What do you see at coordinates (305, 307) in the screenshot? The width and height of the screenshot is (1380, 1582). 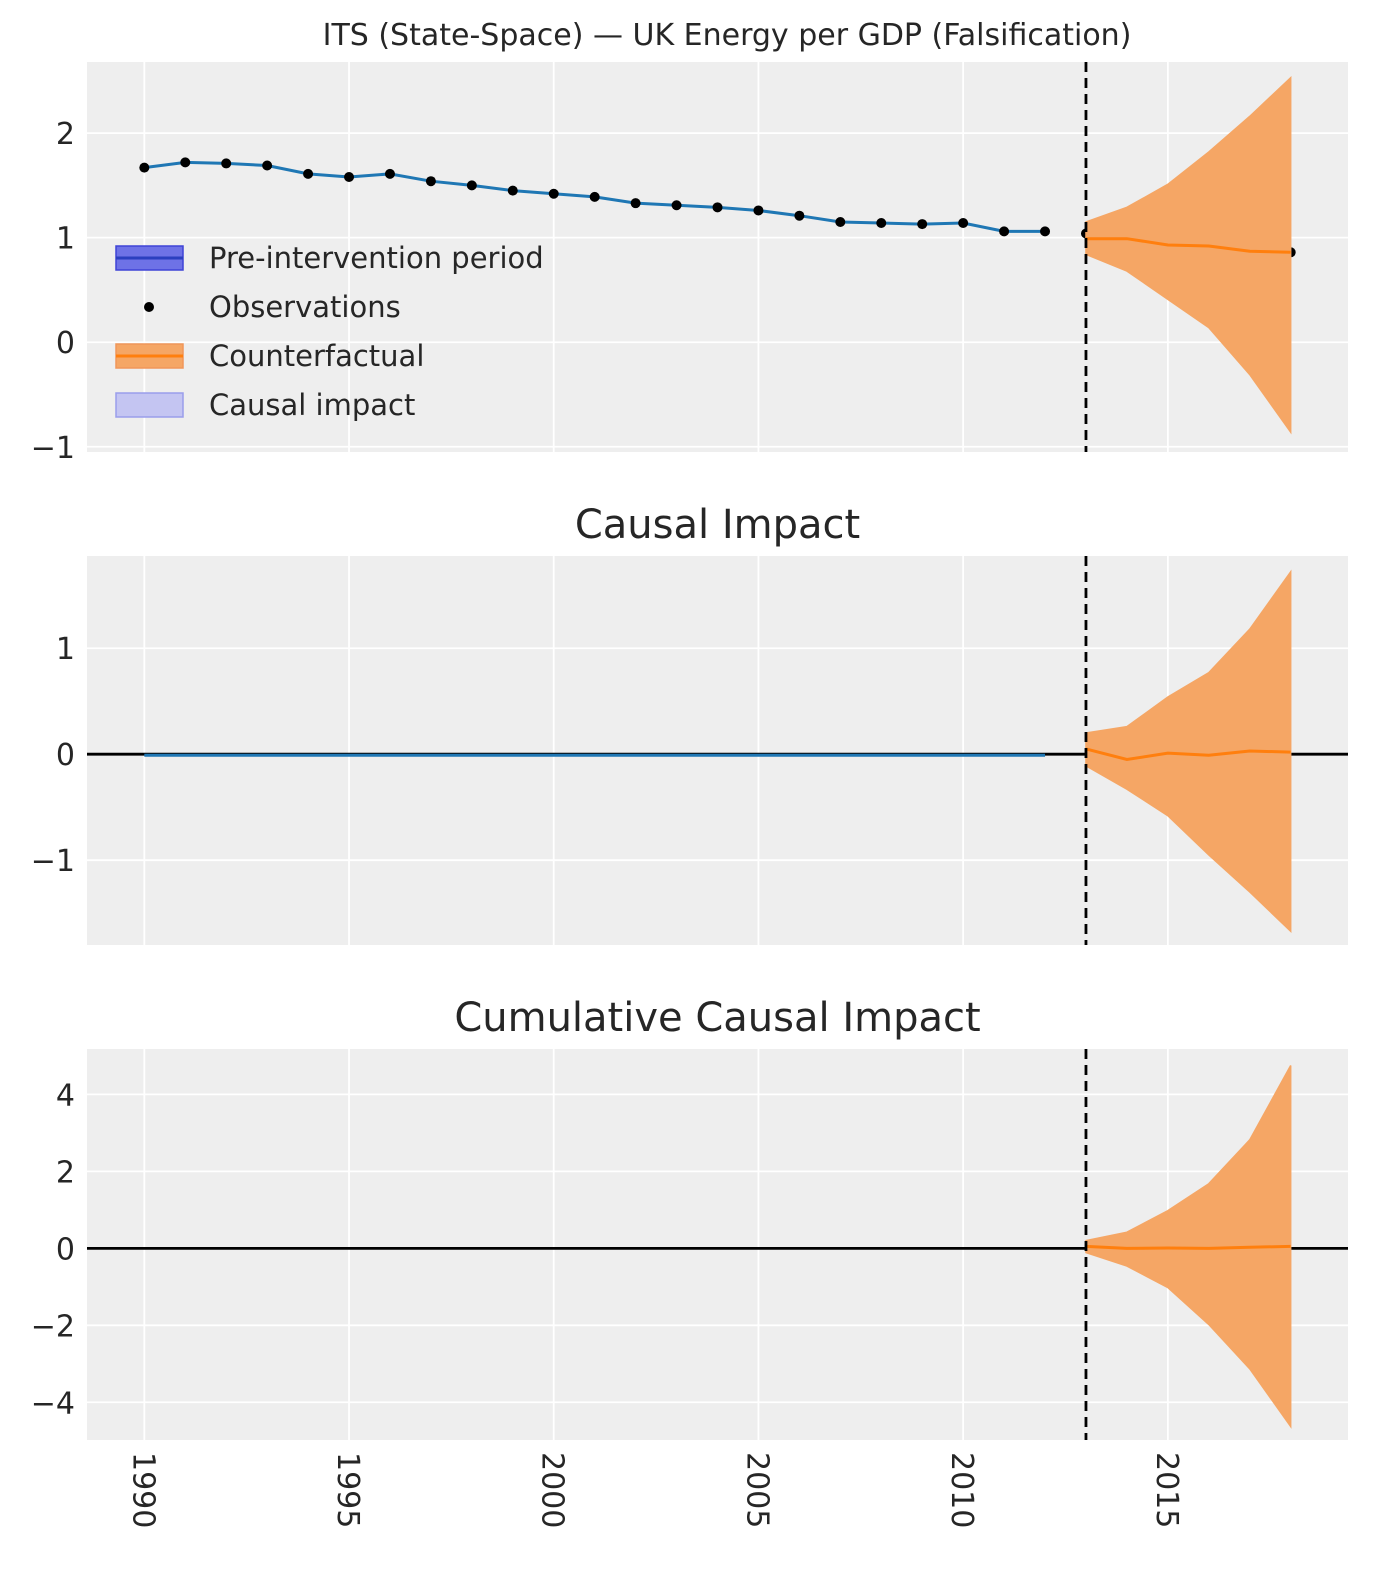 I see `legend-label: Observations` at bounding box center [305, 307].